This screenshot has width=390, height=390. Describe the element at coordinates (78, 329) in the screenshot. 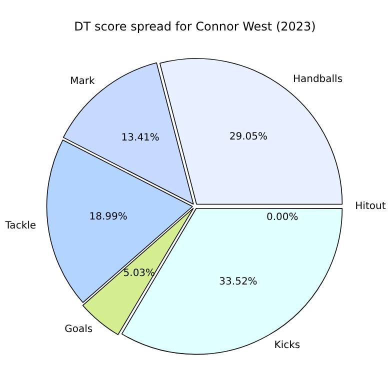

I see `slice-label: Goals` at that location.